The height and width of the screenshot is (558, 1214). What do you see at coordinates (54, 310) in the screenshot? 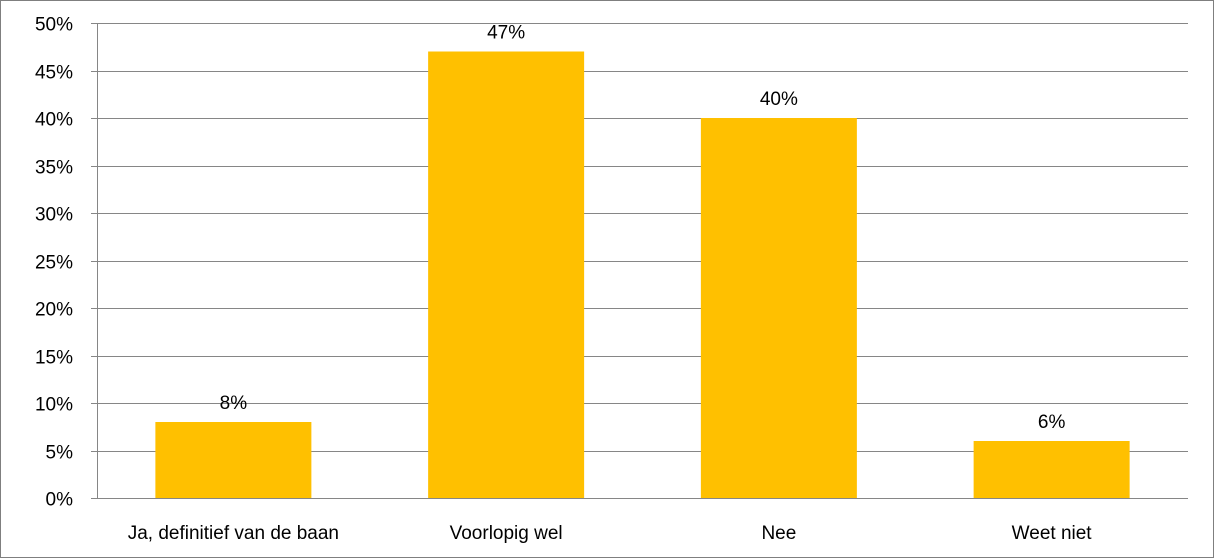
I see `y-tick-label: 20%` at bounding box center [54, 310].